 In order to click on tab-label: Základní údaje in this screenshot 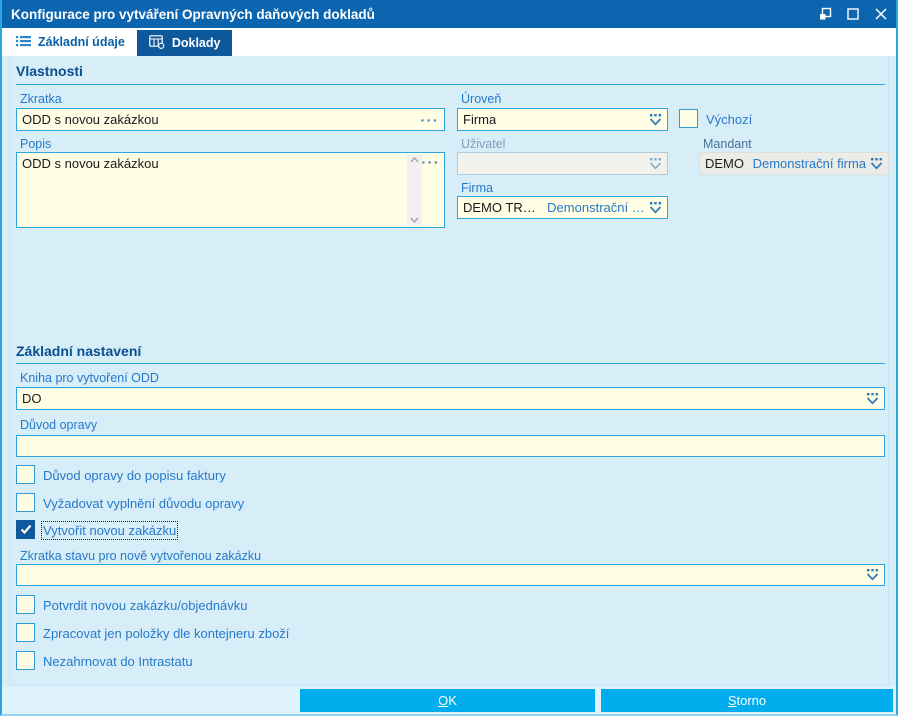, I will do `click(81, 42)`.